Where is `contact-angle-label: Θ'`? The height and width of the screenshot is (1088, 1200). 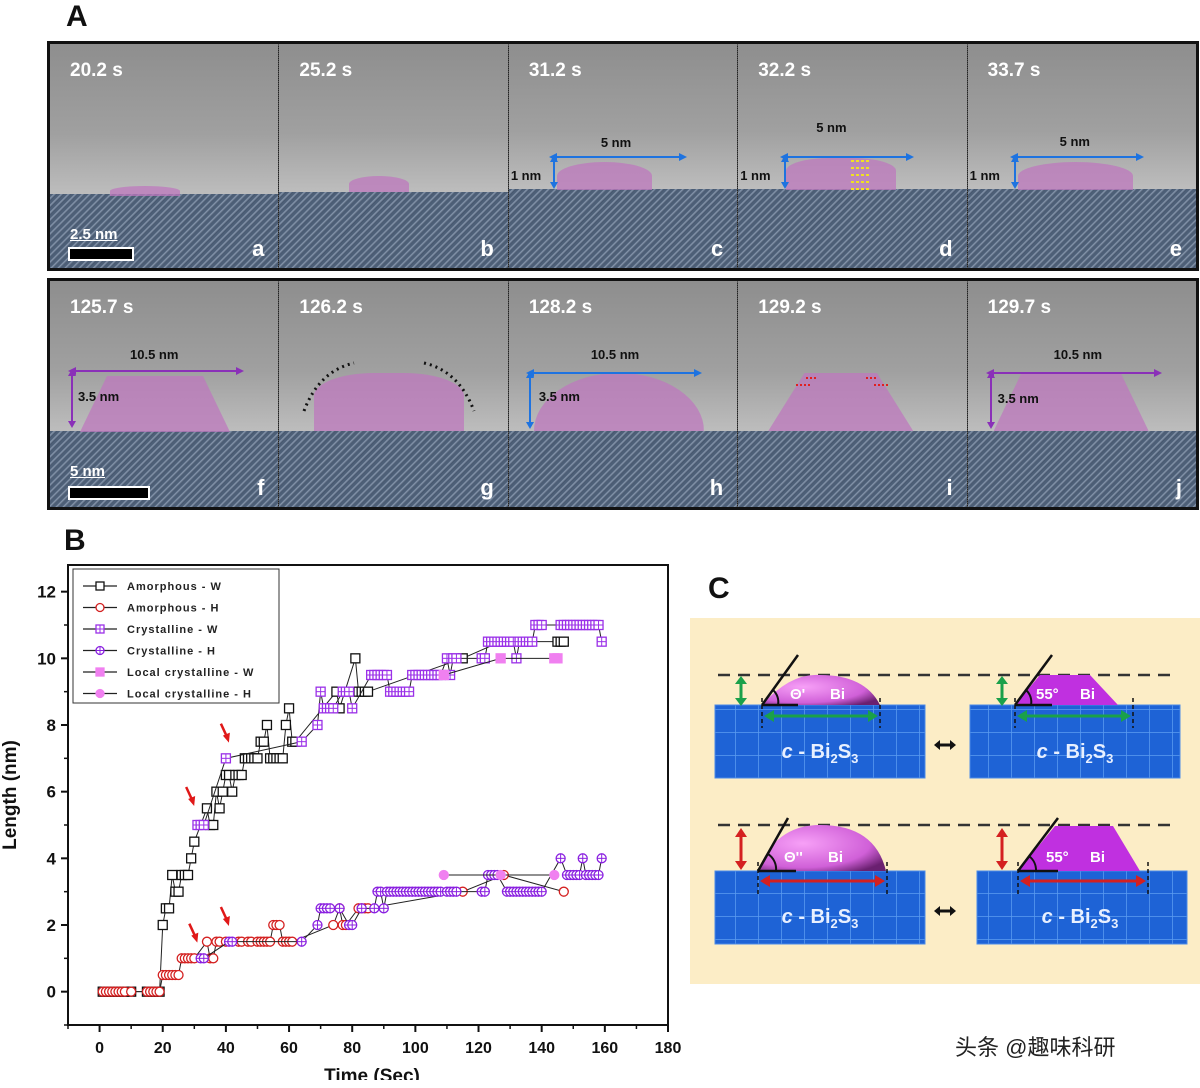
contact-angle-label: Θ' is located at coordinates (797, 694).